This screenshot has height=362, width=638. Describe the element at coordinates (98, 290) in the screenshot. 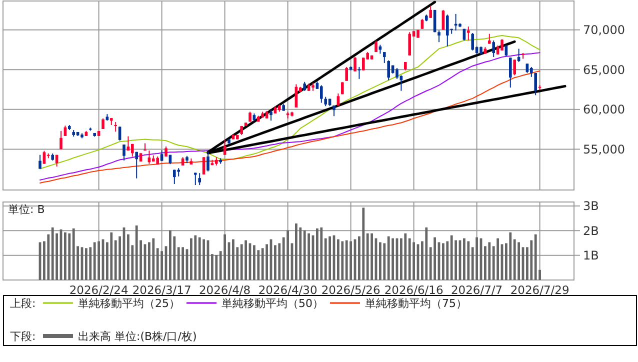

I see `x-tick-label: 2026/2/24` at that location.